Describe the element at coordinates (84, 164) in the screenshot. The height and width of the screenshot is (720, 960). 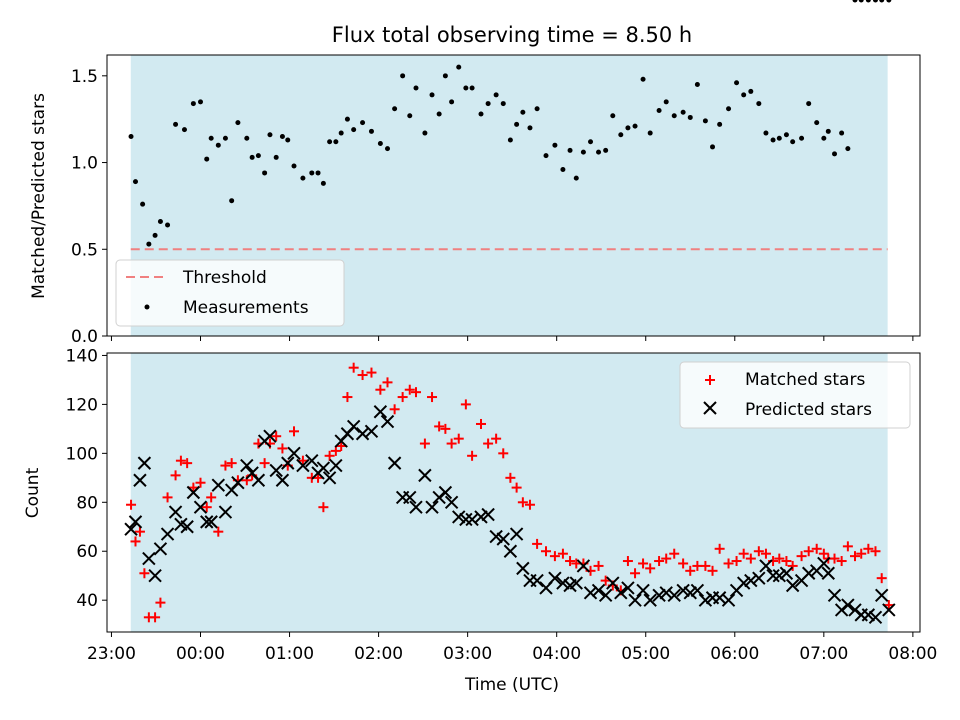
I see `top-y-tick-label: 1.0` at that location.